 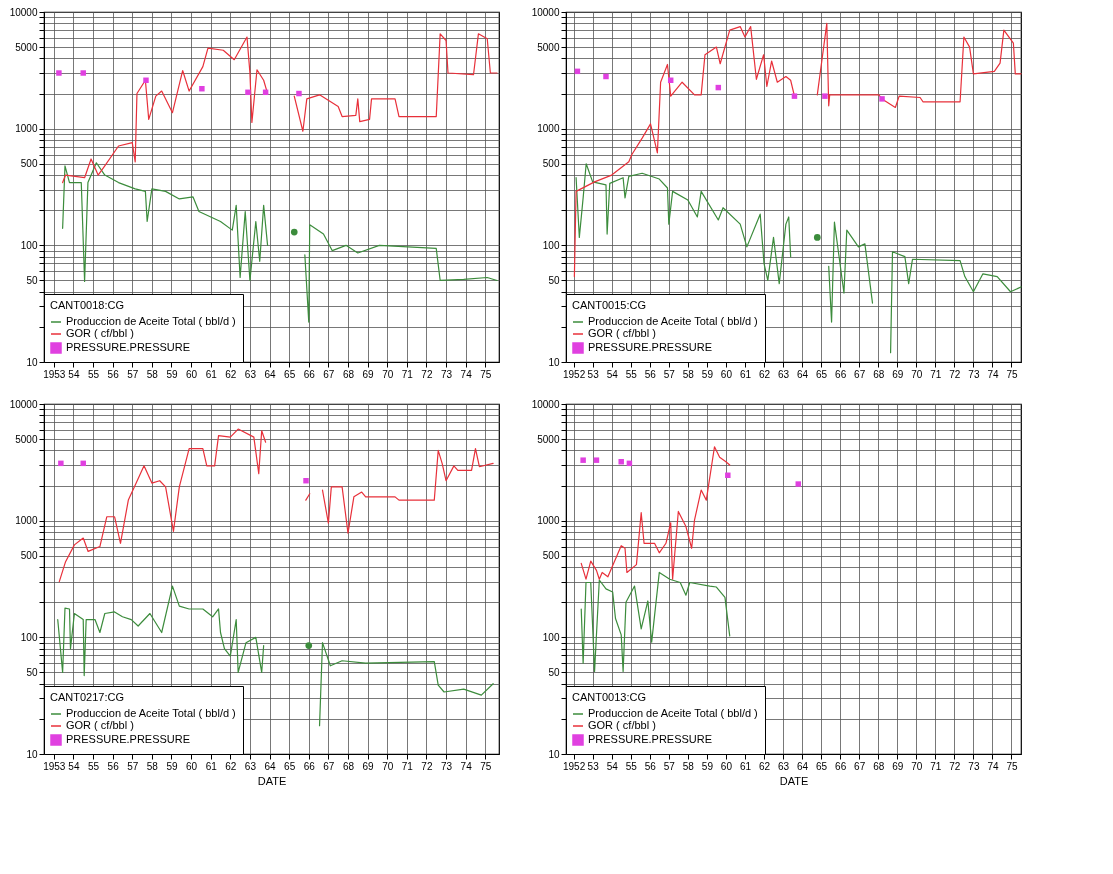 I want to click on x-tick-label: 1953, so click(x=54, y=374).